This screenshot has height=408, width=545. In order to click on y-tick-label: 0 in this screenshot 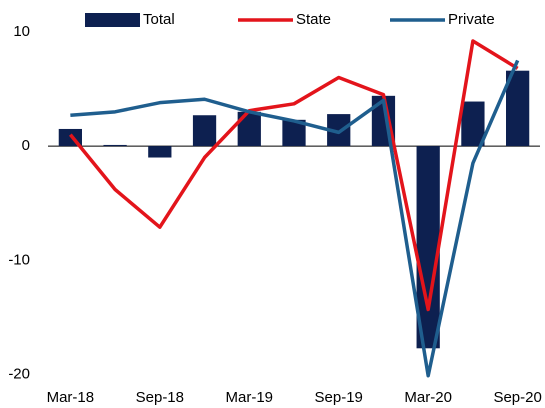, I will do `click(26, 145)`.